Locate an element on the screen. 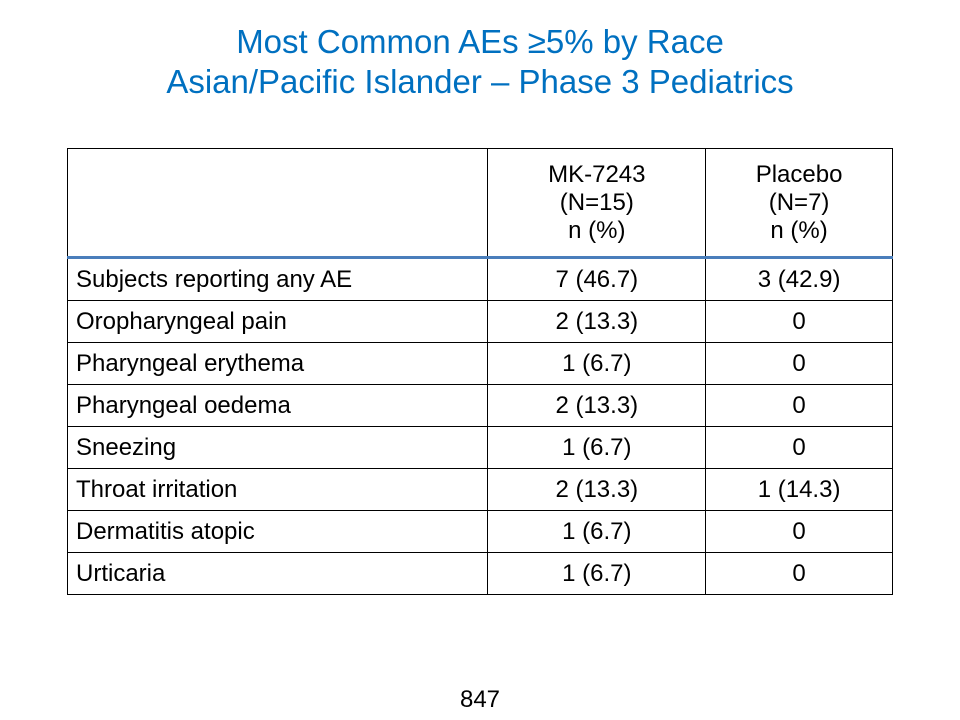  row-label: Sneezing is located at coordinates (277, 447).